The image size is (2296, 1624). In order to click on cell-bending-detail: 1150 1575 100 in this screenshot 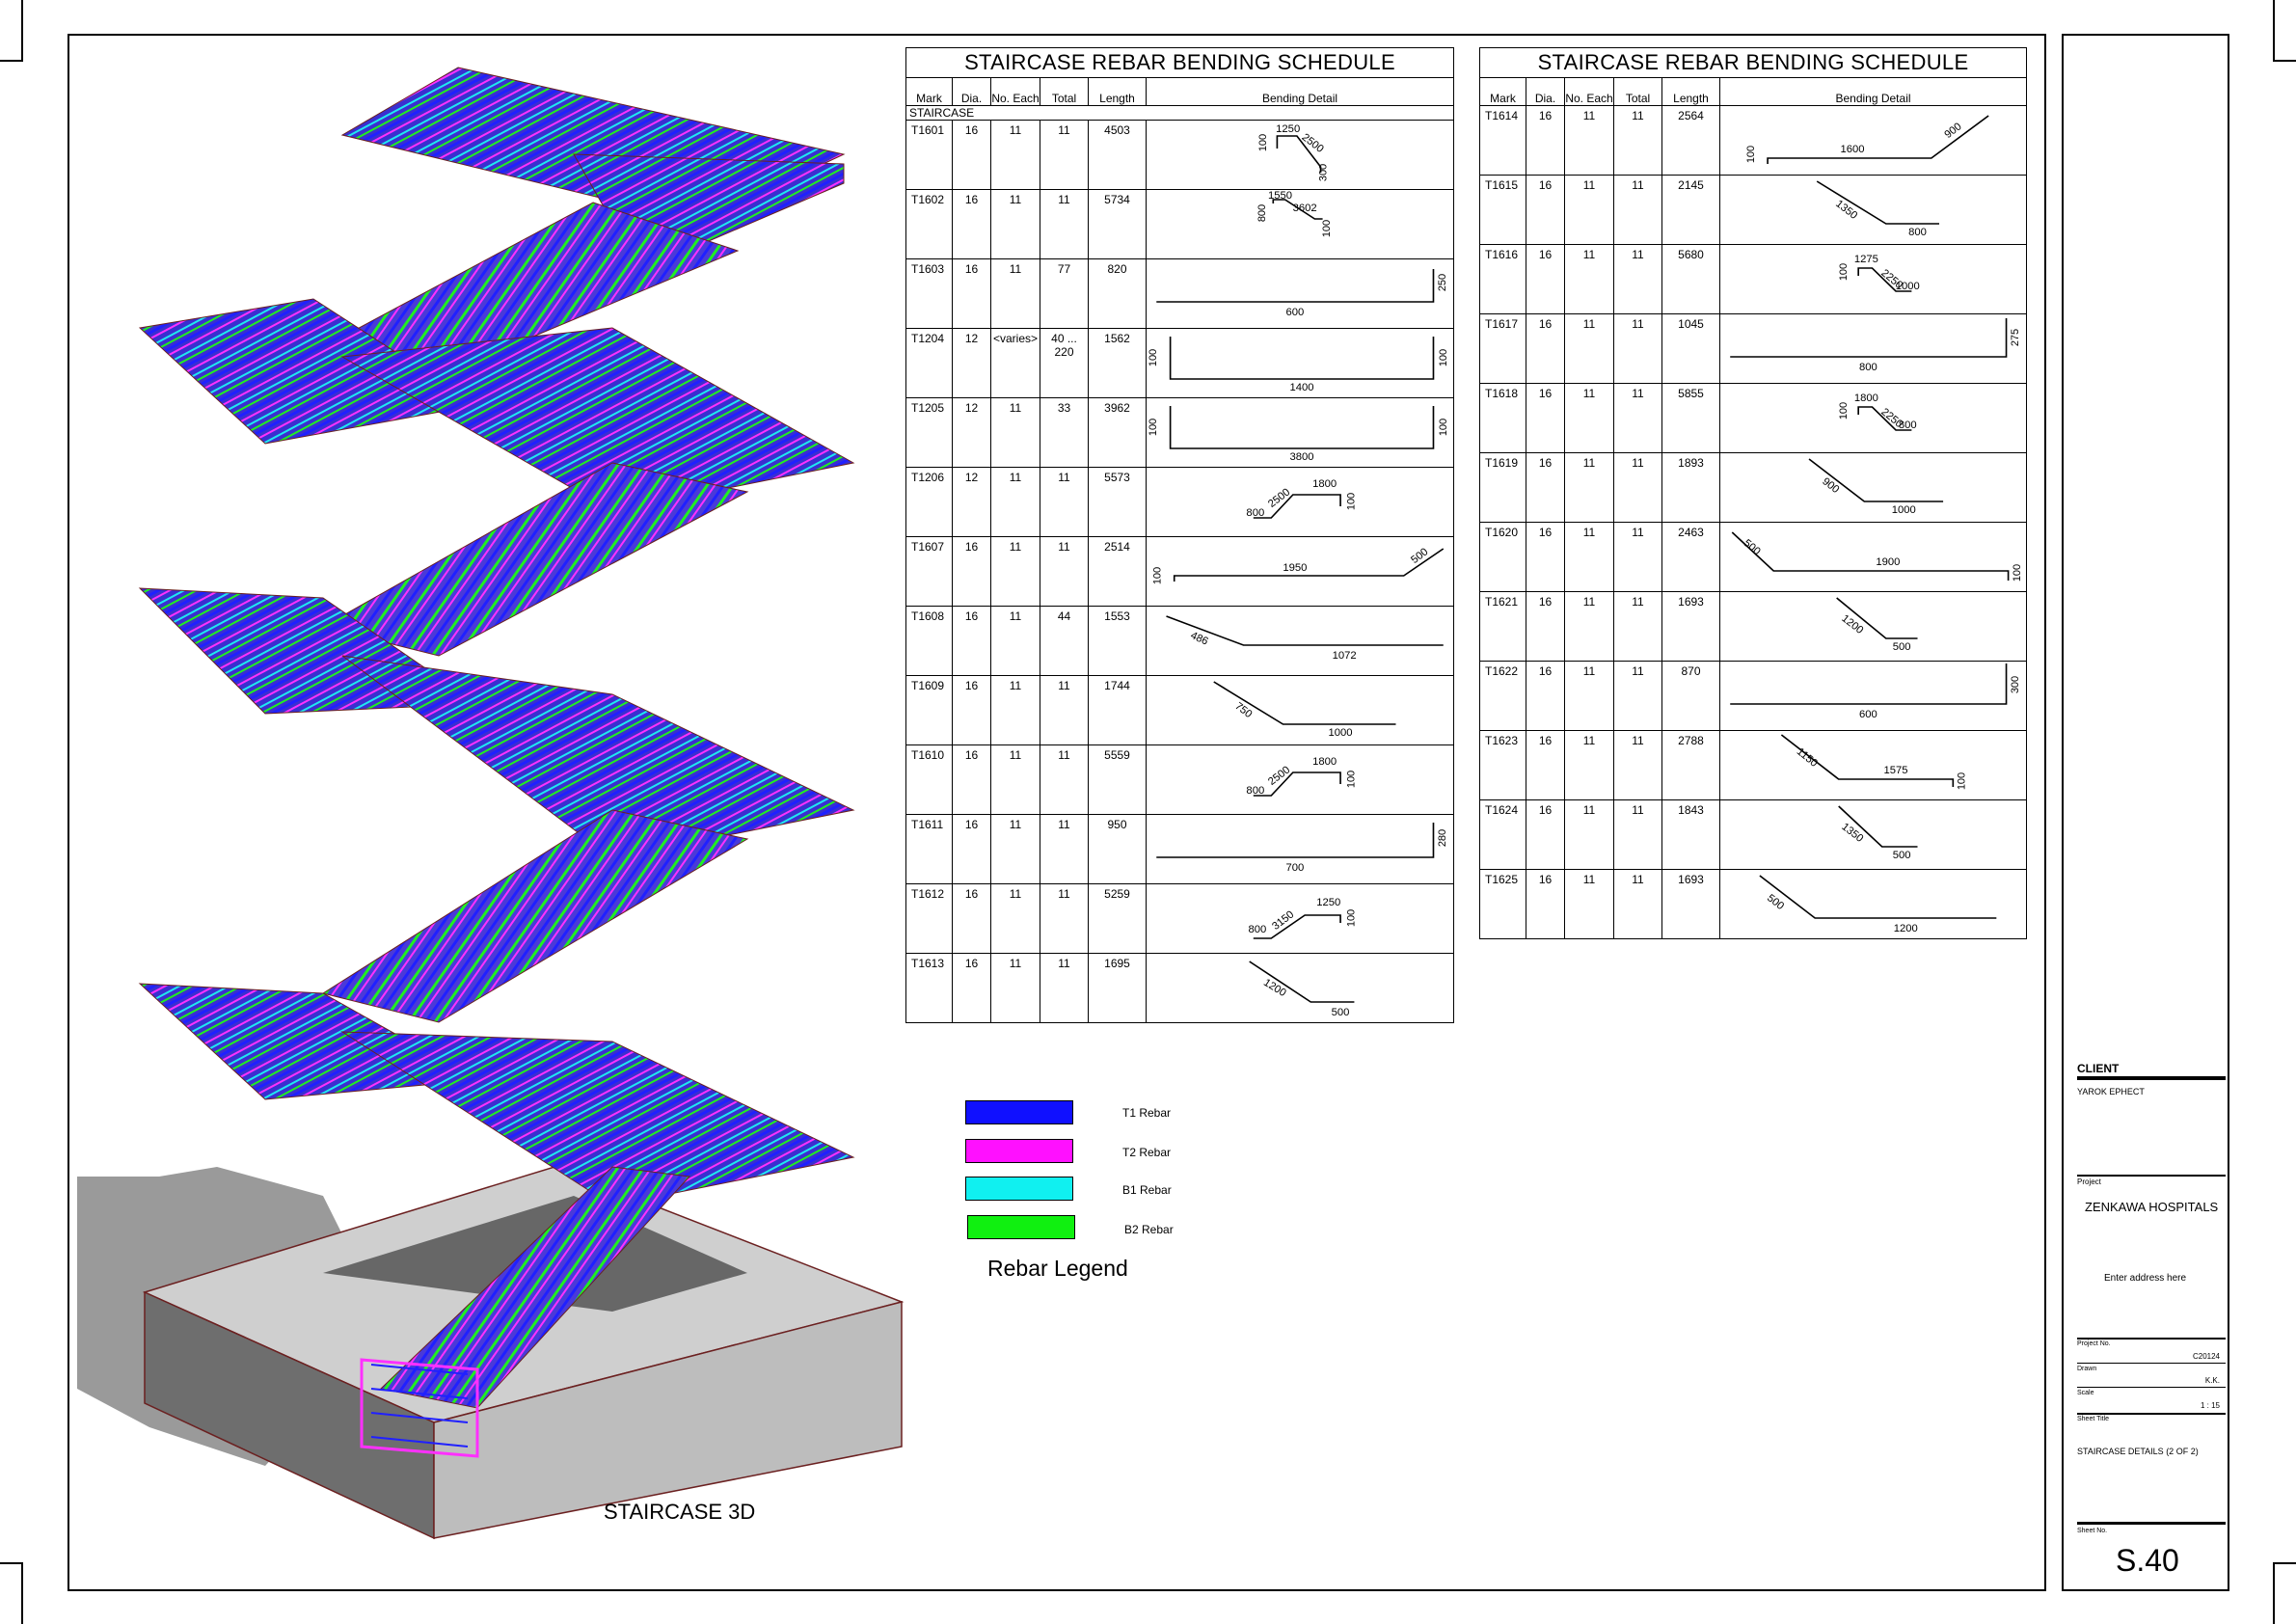, I will do `click(1873, 765)`.